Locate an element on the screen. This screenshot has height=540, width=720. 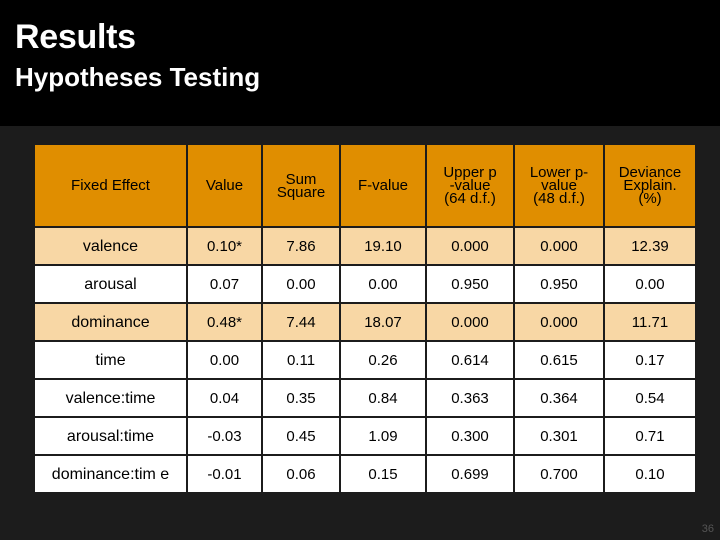
cell-deviance: 0.54 is located at coordinates (650, 398).